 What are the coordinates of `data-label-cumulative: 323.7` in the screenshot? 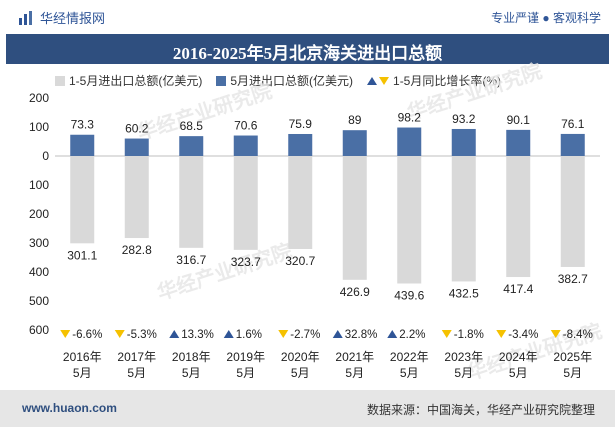 It's located at (246, 262).